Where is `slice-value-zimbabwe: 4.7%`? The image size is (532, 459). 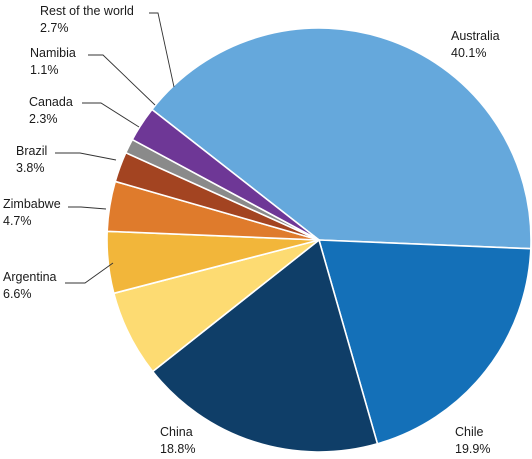
slice-value-zimbabwe: 4.7% is located at coordinates (17, 221).